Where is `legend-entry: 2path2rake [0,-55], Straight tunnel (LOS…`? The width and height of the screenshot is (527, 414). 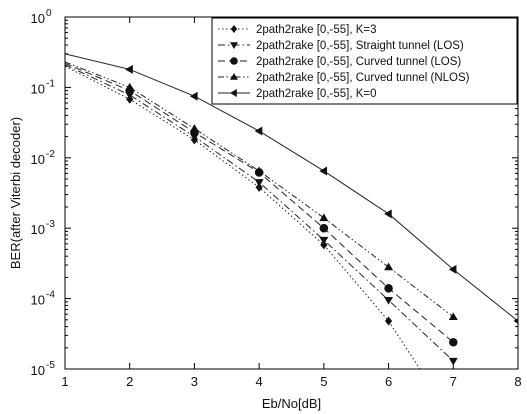
legend-entry: 2path2rake [0,-55], Straight tunnel (LOS… is located at coordinates (341, 46).